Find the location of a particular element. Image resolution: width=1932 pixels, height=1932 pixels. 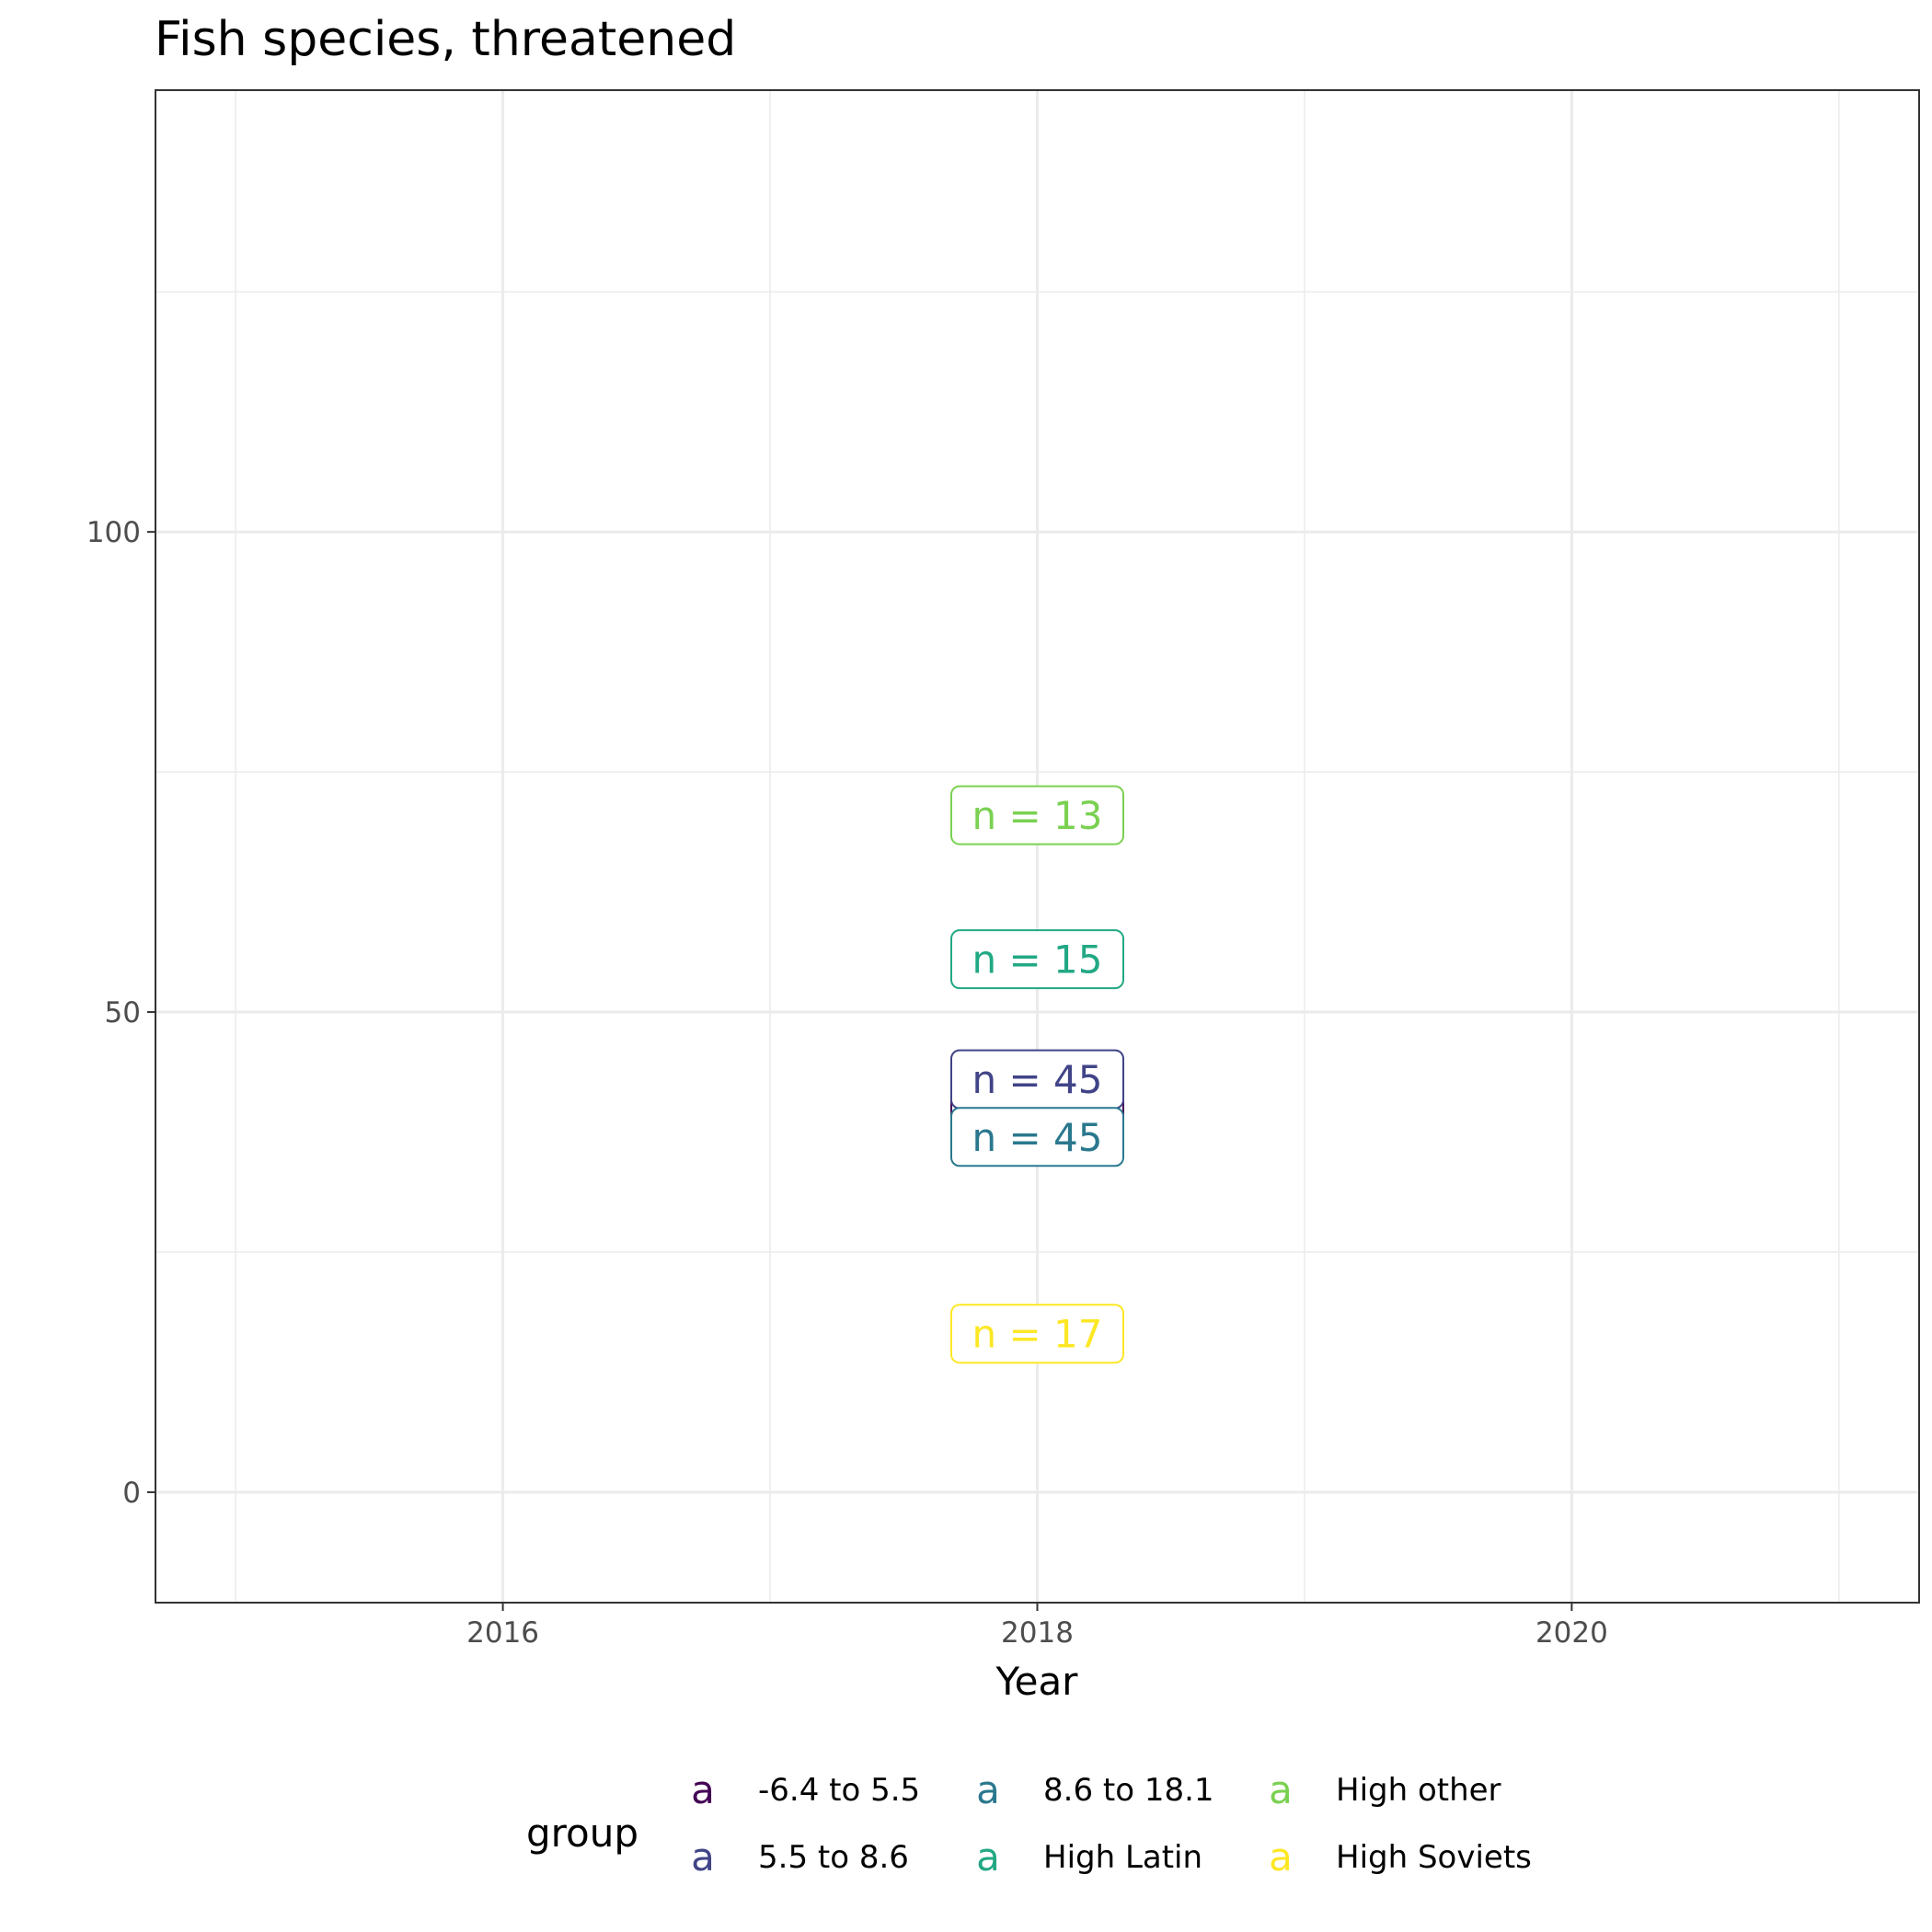

legend-item-label: -6.4 to 5.5 is located at coordinates (839, 1790).